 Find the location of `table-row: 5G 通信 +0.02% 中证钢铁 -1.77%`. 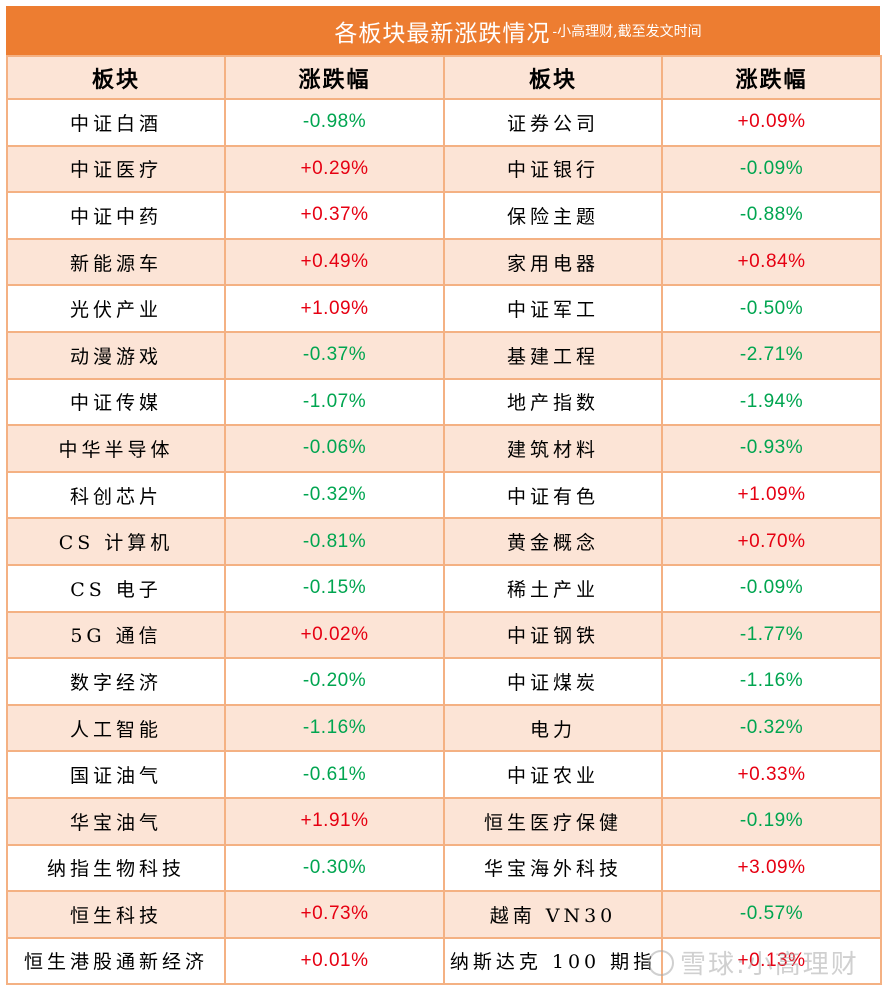

table-row: 5G 通信 +0.02% 中证钢铁 -1.77% is located at coordinates (444, 635).